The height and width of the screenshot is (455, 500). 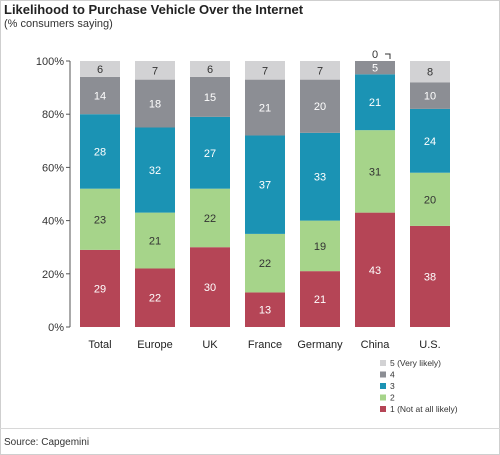 I want to click on x-tick-label: Germany, so click(x=320, y=345).